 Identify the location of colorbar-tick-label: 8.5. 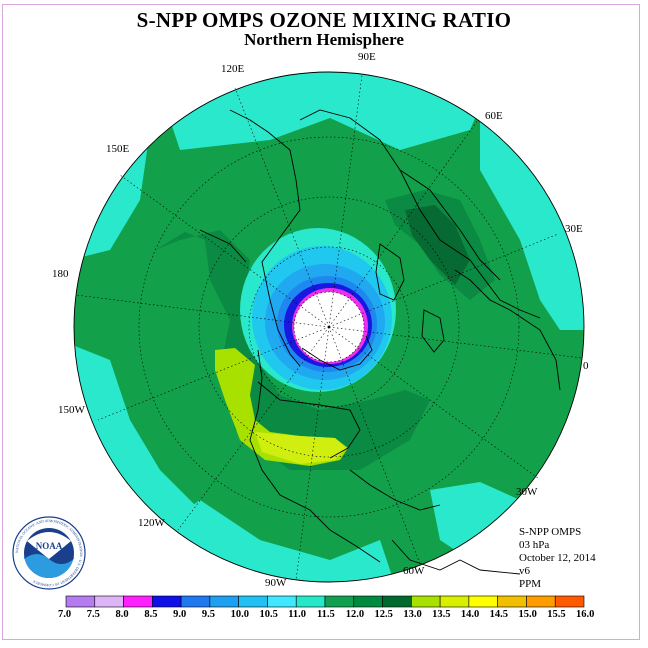
(151, 614).